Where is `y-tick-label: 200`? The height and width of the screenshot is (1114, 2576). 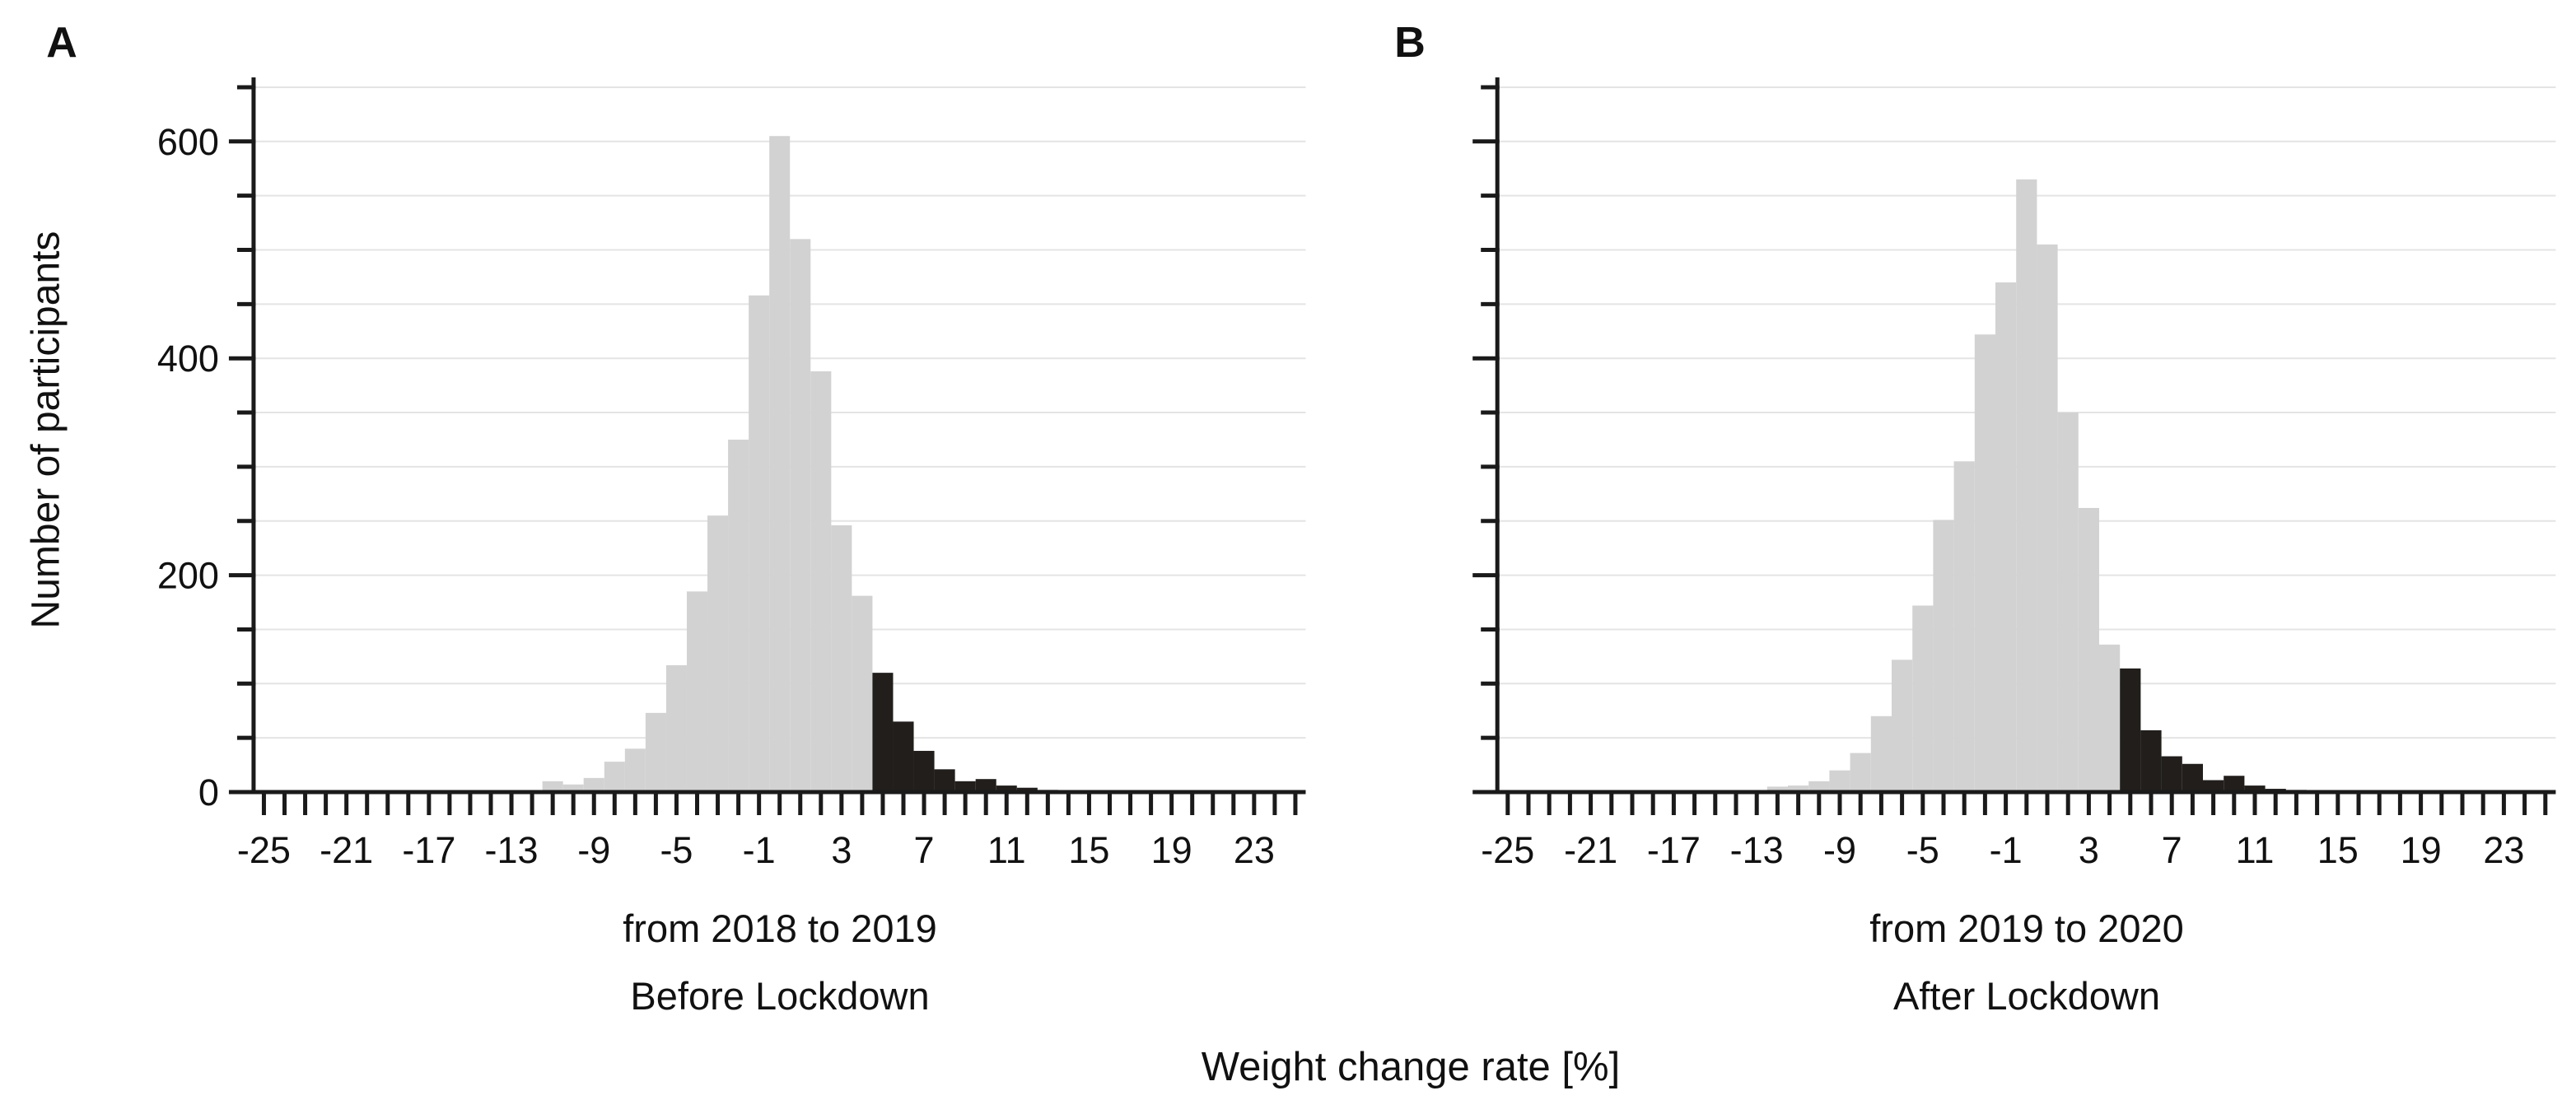 y-tick-label: 200 is located at coordinates (188, 576).